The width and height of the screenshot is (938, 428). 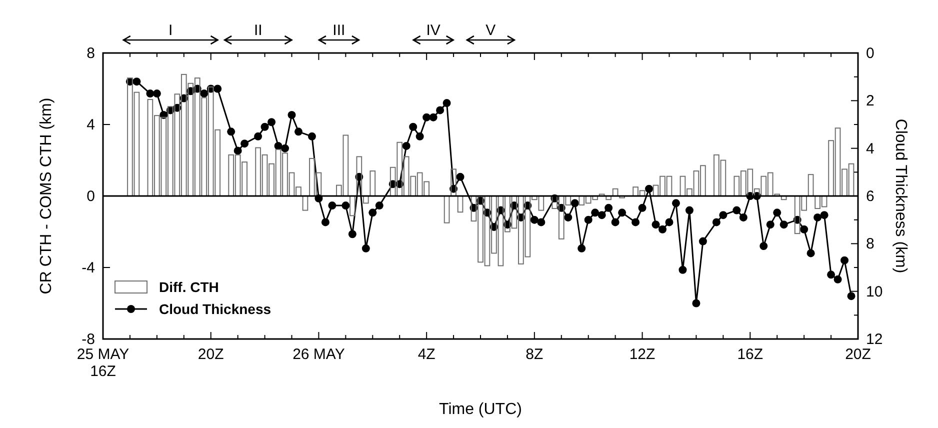 What do you see at coordinates (870, 196) in the screenshot?
I see `y2-tick-label: 6` at bounding box center [870, 196].